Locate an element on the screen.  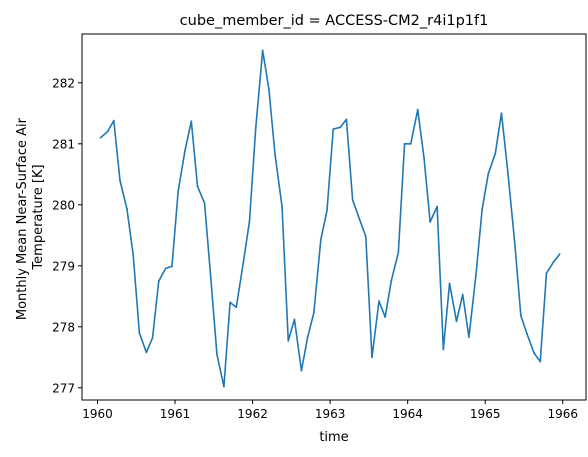
y-tick-label: 280 is located at coordinates (63, 205).